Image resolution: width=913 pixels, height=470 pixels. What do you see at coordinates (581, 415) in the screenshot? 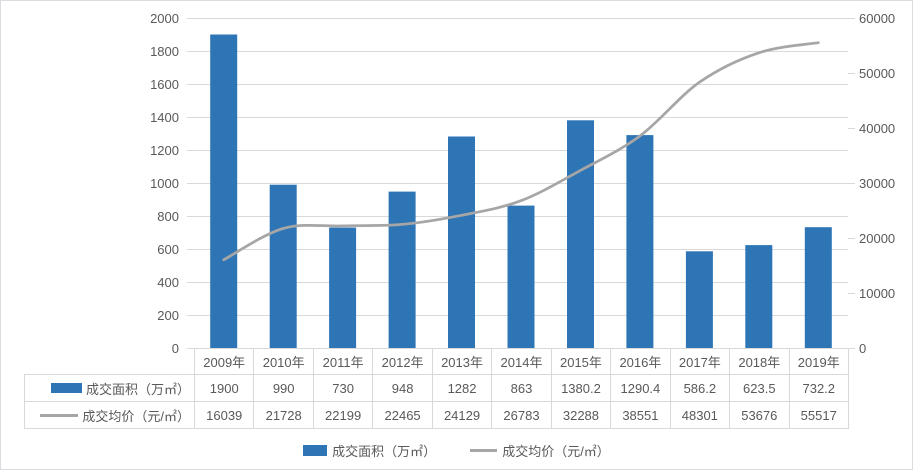
I see `table-value-cell: 32288` at bounding box center [581, 415].